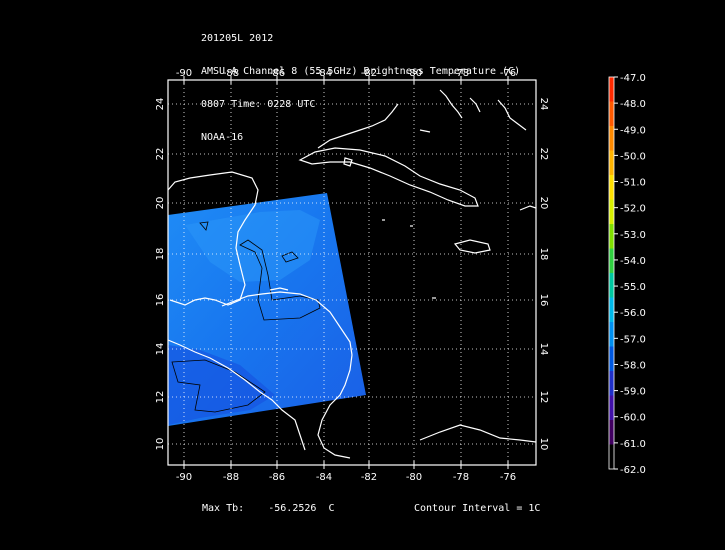 This screenshot has width=725, height=550. What do you see at coordinates (246, 317) in the screenshot?
I see `contour-lines` at bounding box center [246, 317].